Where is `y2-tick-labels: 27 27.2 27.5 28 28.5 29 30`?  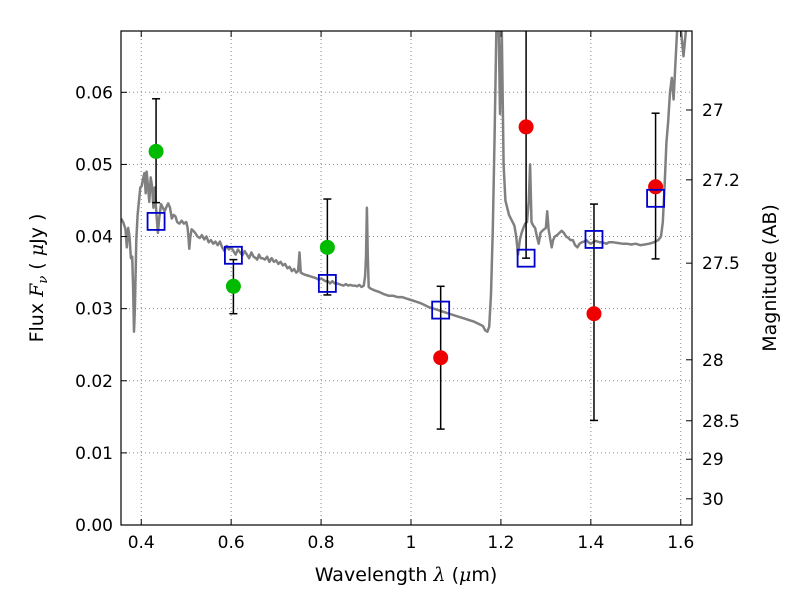
y2-tick-labels: 27 27.2 27.5 28 28.5 29 30 is located at coordinates (721, 305).